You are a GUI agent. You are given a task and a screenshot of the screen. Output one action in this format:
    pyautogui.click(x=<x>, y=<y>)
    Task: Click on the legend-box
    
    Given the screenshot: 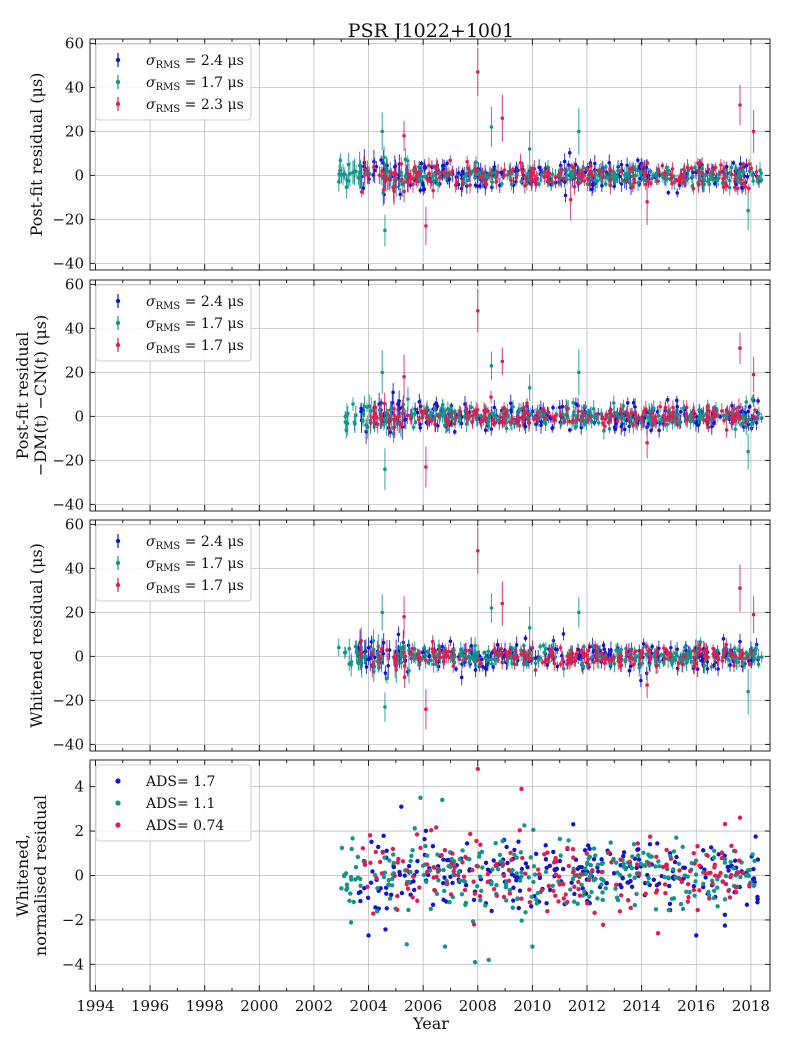 What is the action you would take?
    pyautogui.click(x=173, y=323)
    